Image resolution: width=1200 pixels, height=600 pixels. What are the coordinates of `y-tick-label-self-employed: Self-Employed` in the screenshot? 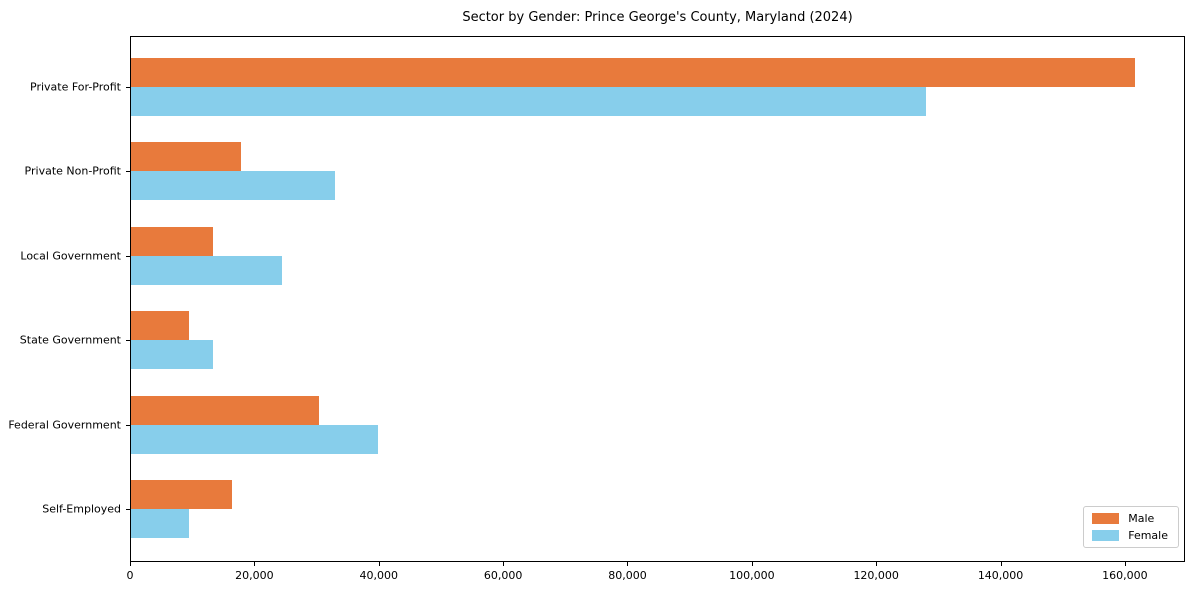 It's located at (81, 509).